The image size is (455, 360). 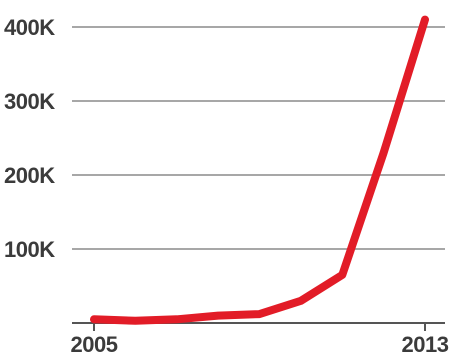 What do you see at coordinates (30, 138) in the screenshot?
I see `y-axis-tick-labels: 100K 200K 300K 400K` at bounding box center [30, 138].